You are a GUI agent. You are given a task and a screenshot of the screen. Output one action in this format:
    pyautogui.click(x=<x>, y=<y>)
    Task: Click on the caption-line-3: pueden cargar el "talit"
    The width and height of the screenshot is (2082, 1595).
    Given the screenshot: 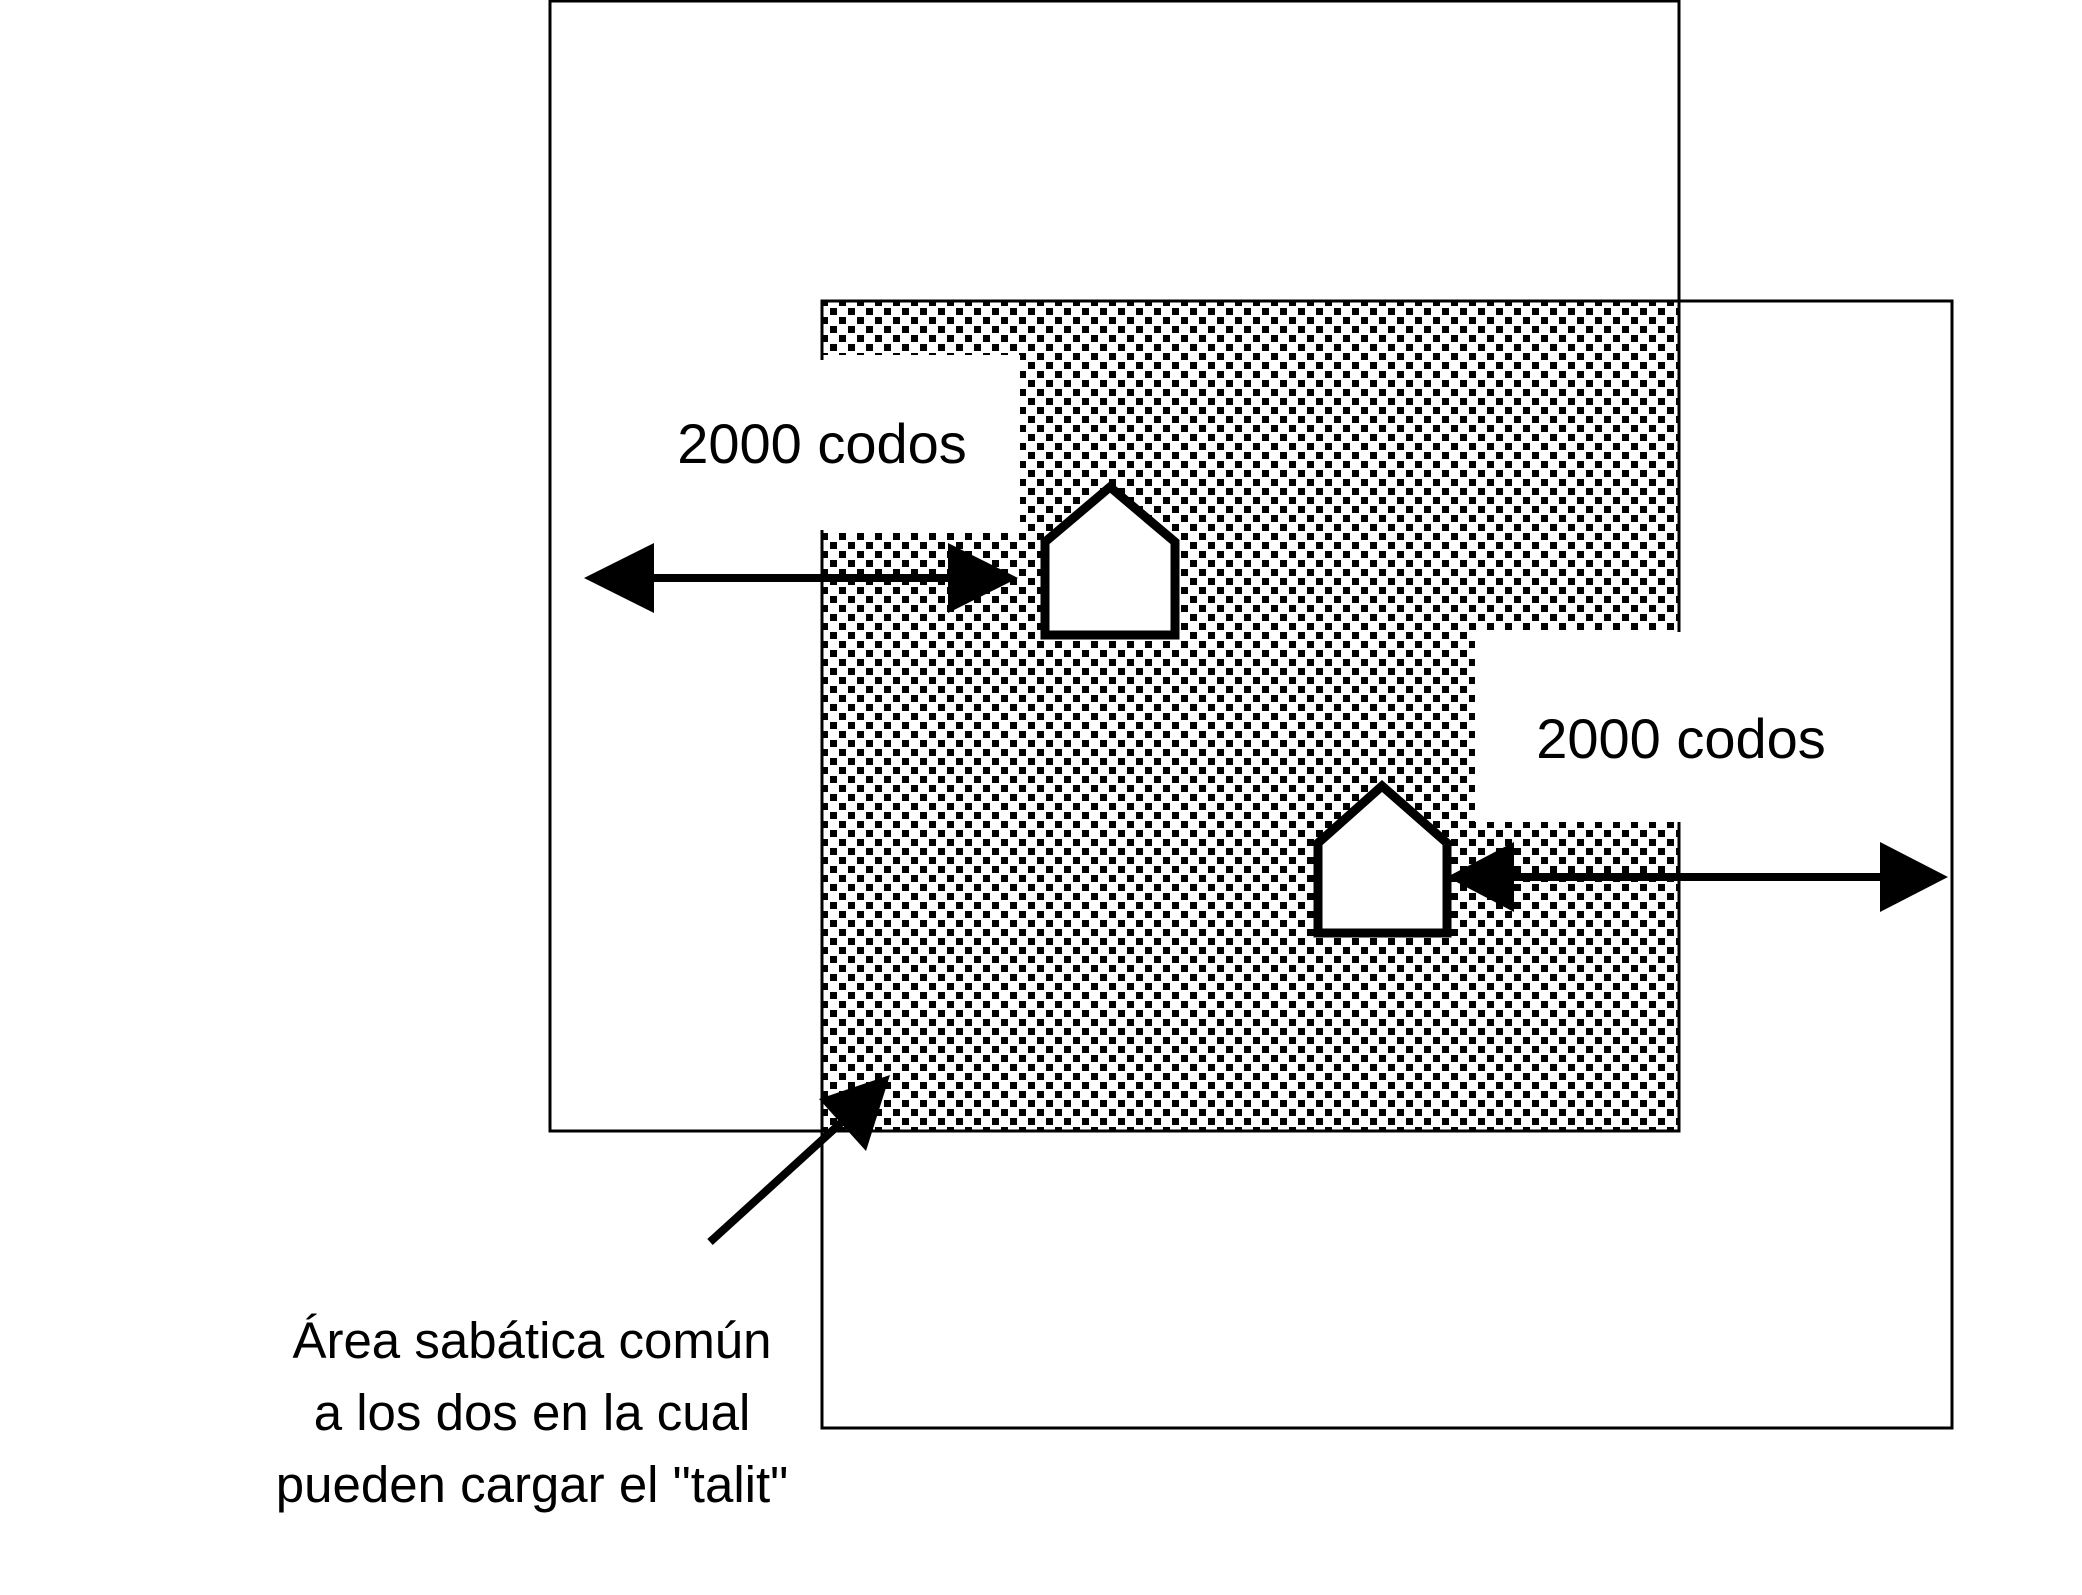 What is the action you would take?
    pyautogui.click(x=532, y=1484)
    